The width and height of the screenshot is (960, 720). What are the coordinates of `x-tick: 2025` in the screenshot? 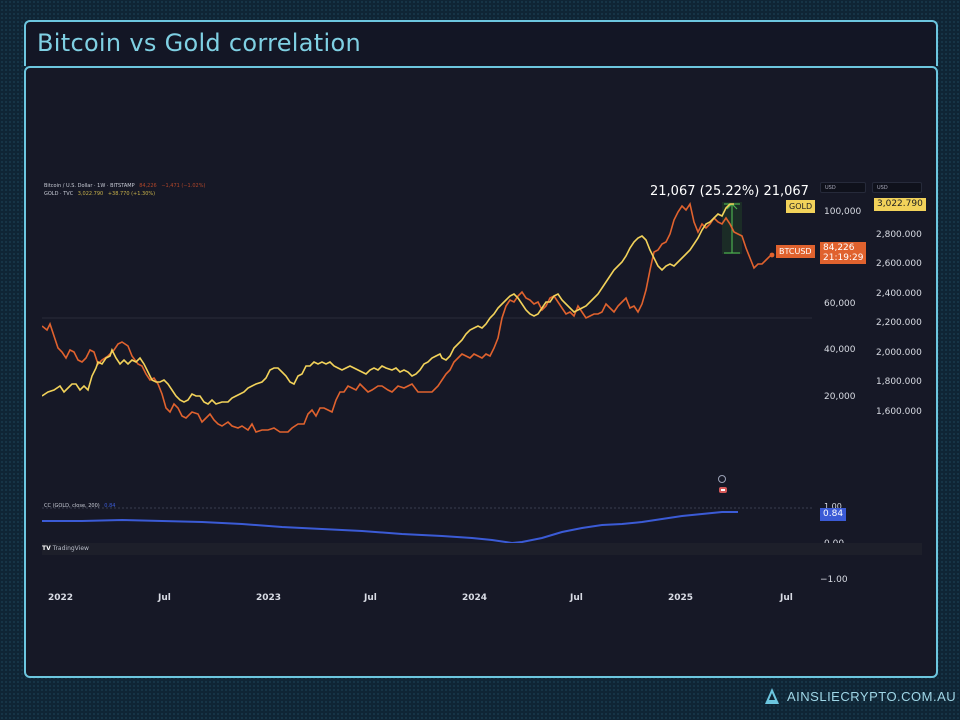 It's located at (681, 598).